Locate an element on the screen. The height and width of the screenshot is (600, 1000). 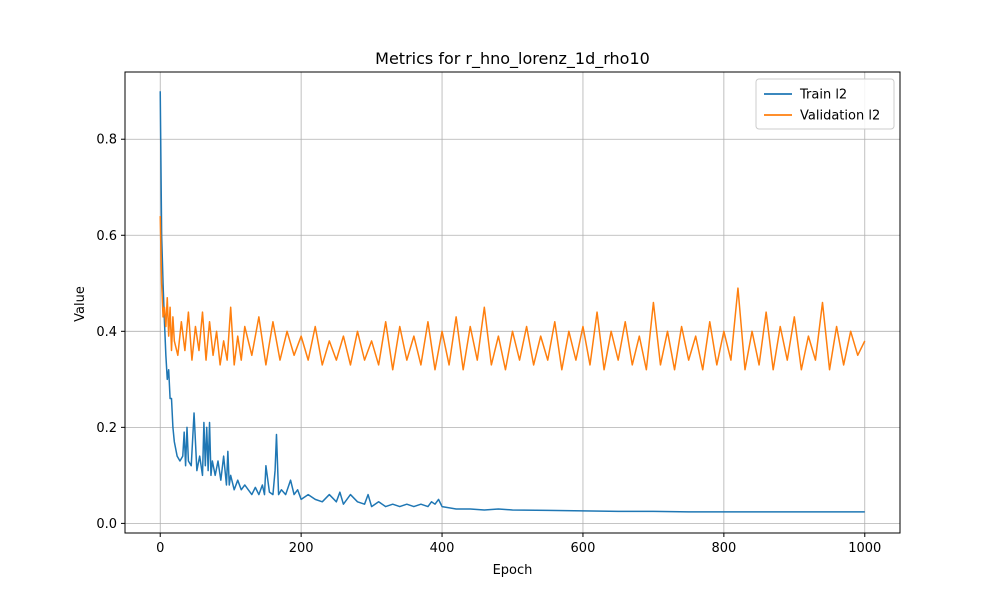
y-tick-label: 0.2 is located at coordinates (106, 428).